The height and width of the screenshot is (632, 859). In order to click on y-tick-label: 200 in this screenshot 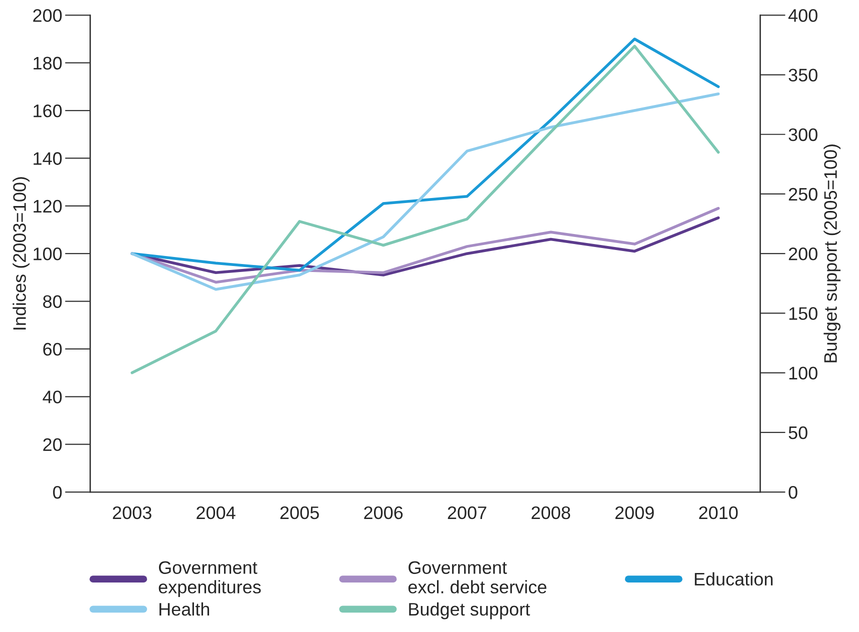, I will do `click(47, 15)`.